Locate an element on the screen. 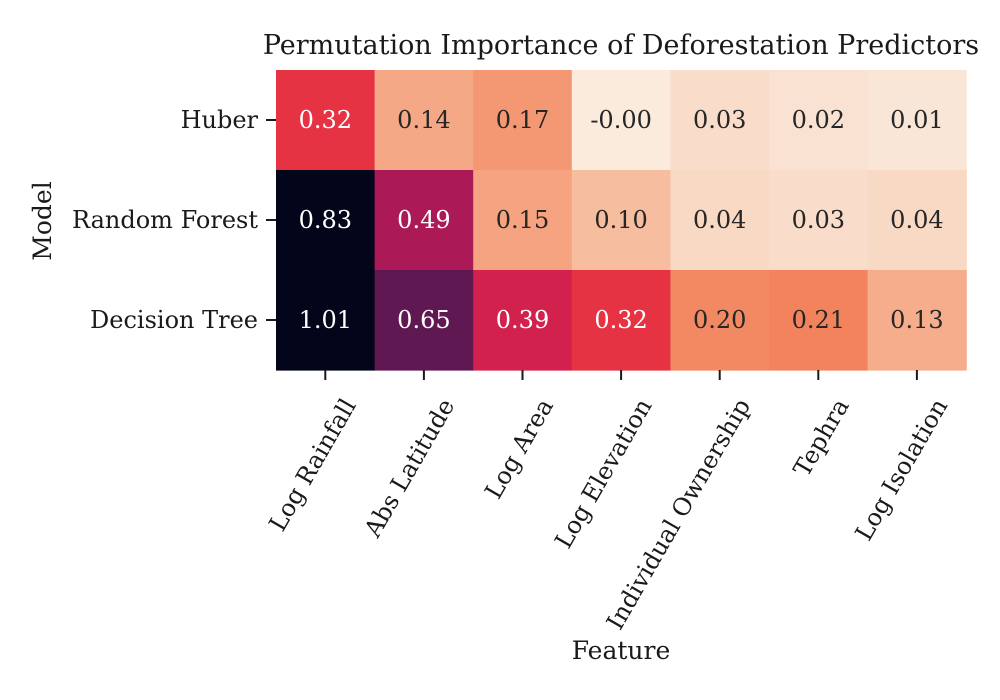 The image size is (1000, 700). cell-value-label: 0.39 is located at coordinates (522, 320).